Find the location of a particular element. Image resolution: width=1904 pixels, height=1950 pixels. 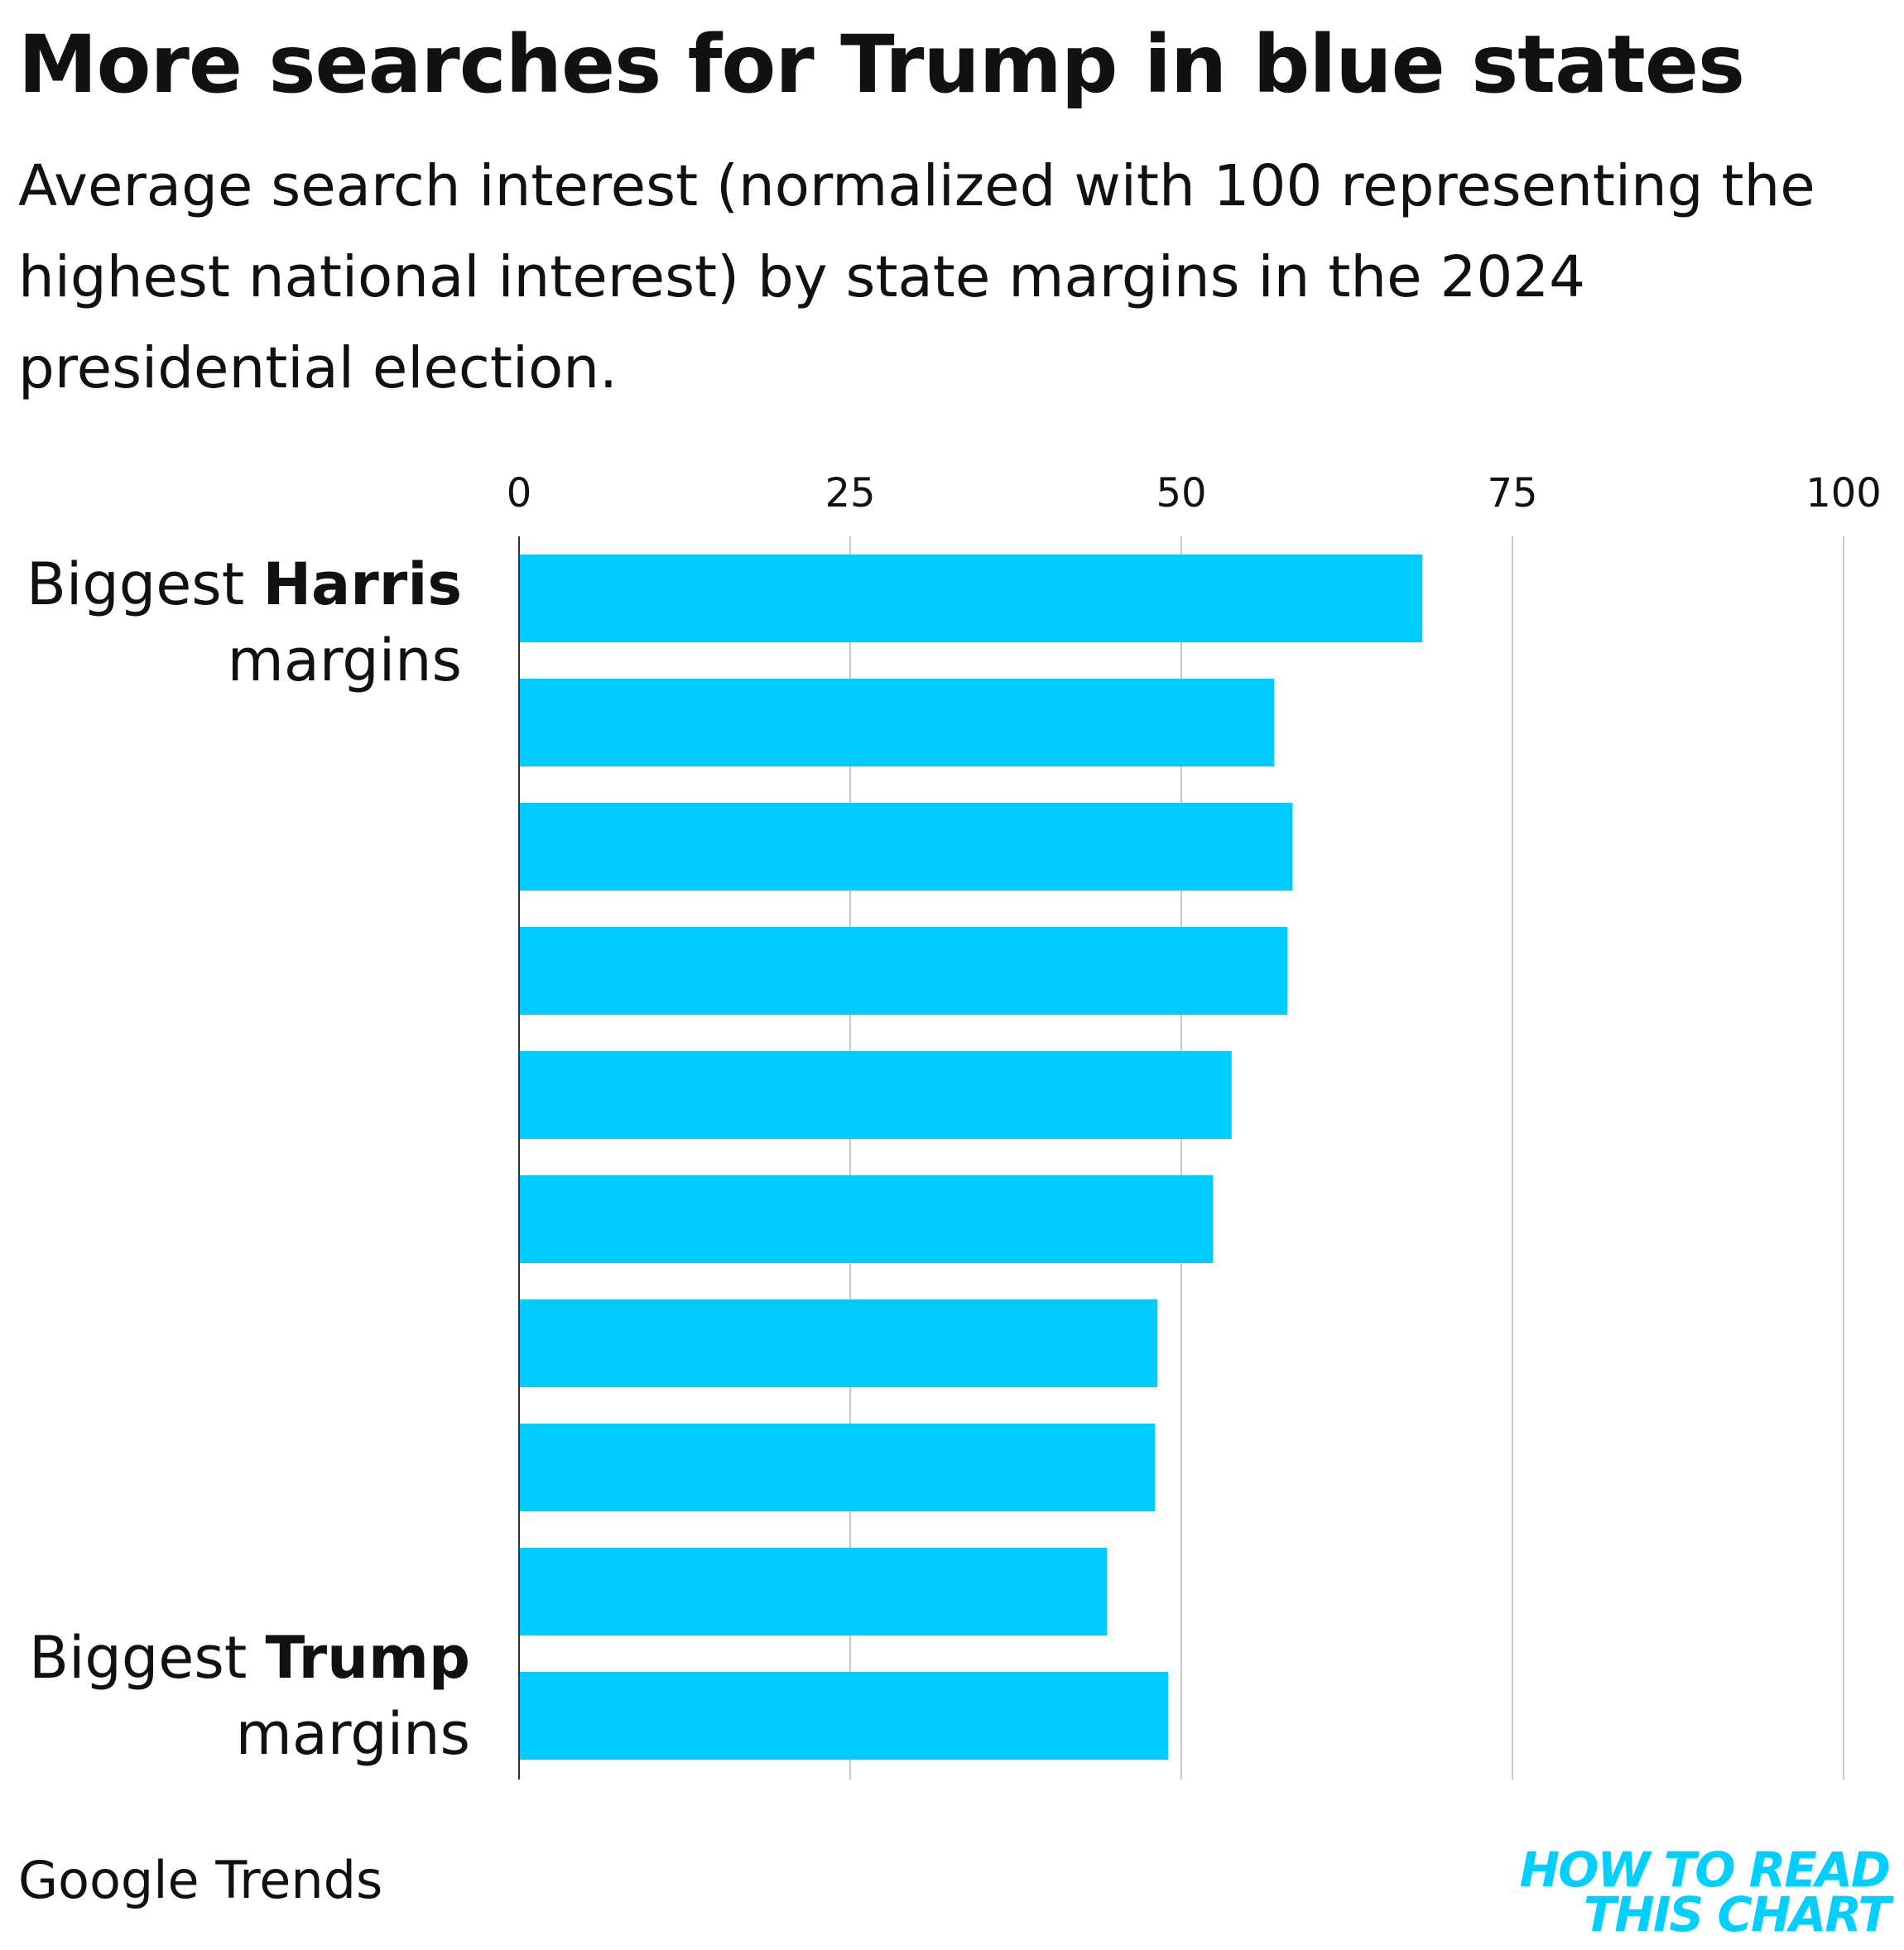

brand-logo: HOW TO READ THIS CHART is located at coordinates (1699, 1892).